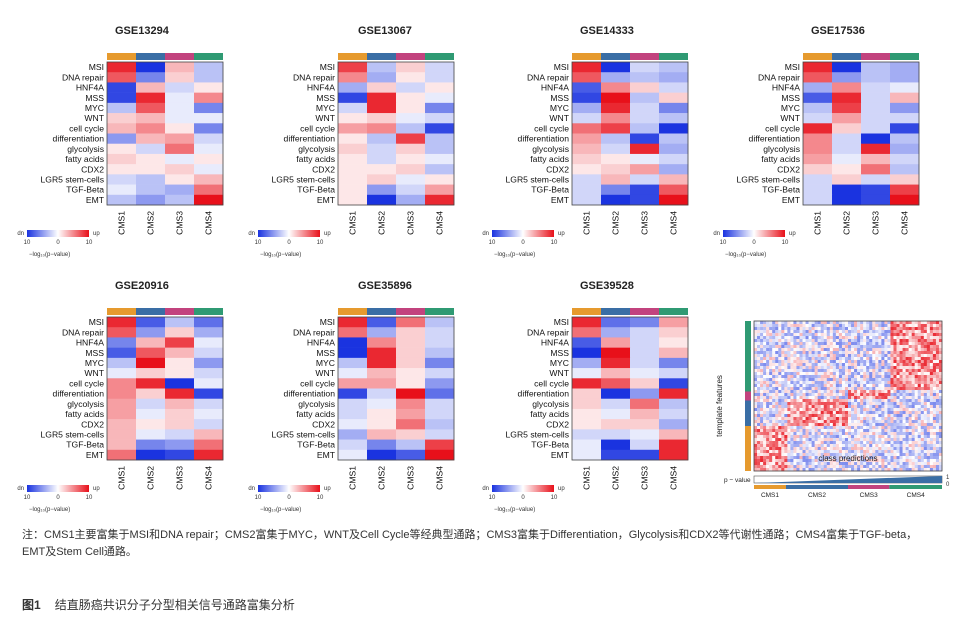  Describe the element at coordinates (325, 363) in the screenshot. I see `row-label: MYC` at that location.